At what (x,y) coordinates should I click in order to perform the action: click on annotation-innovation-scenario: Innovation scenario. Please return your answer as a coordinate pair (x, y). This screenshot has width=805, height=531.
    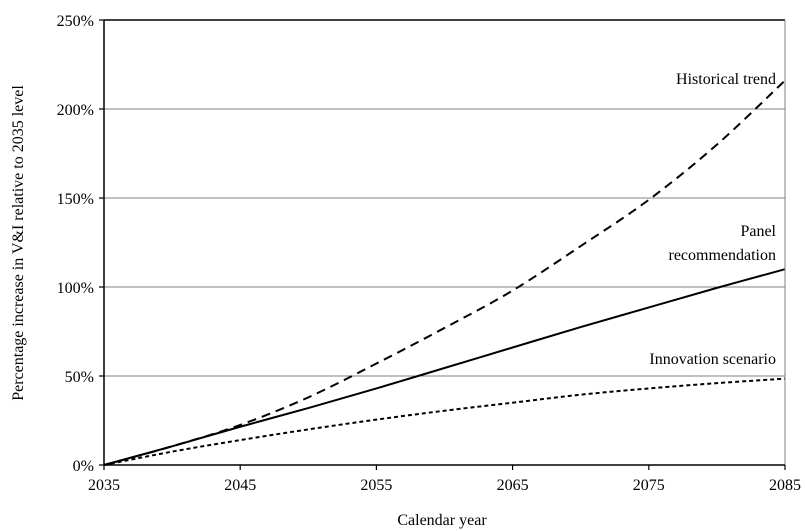
    Looking at the image, I should click on (712, 359).